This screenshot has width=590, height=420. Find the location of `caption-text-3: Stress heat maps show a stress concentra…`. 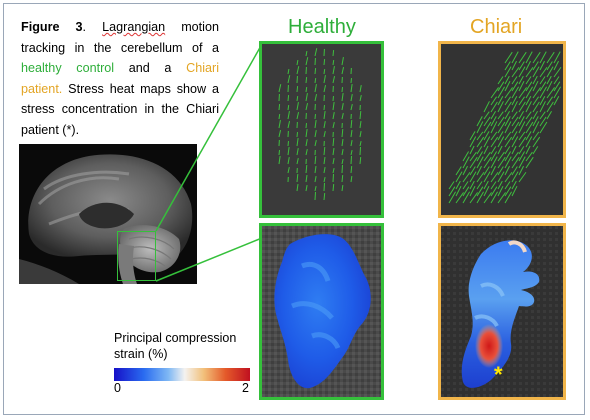

caption-text-3: Stress heat maps show a stress concentra… is located at coordinates (120, 109).